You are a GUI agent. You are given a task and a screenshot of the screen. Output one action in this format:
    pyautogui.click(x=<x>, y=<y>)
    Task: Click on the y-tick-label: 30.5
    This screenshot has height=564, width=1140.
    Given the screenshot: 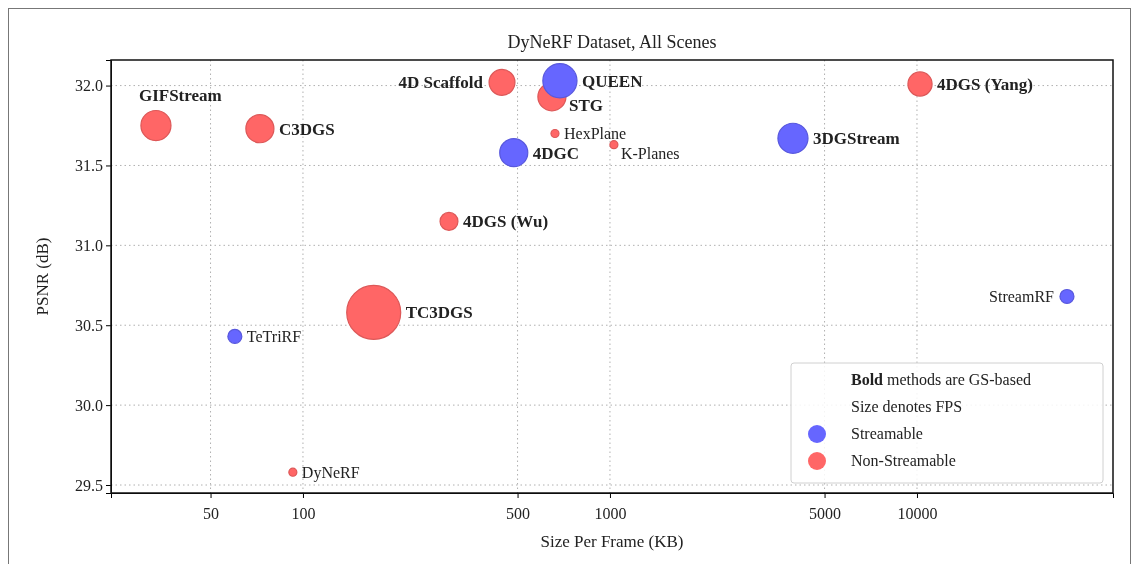 What is the action you would take?
    pyautogui.click(x=89, y=325)
    